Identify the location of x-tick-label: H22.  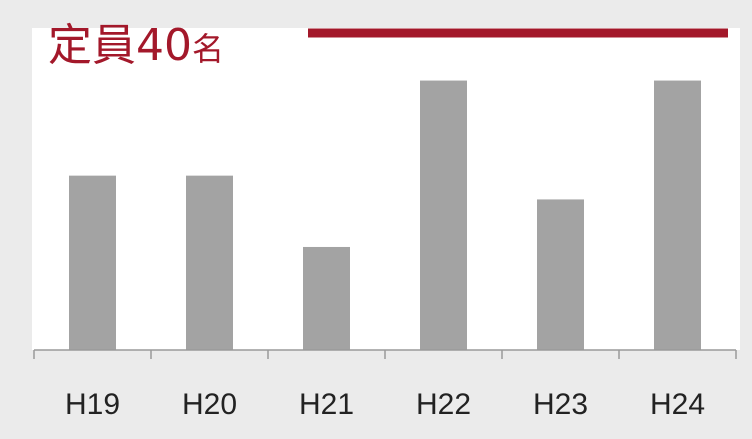
(443, 404).